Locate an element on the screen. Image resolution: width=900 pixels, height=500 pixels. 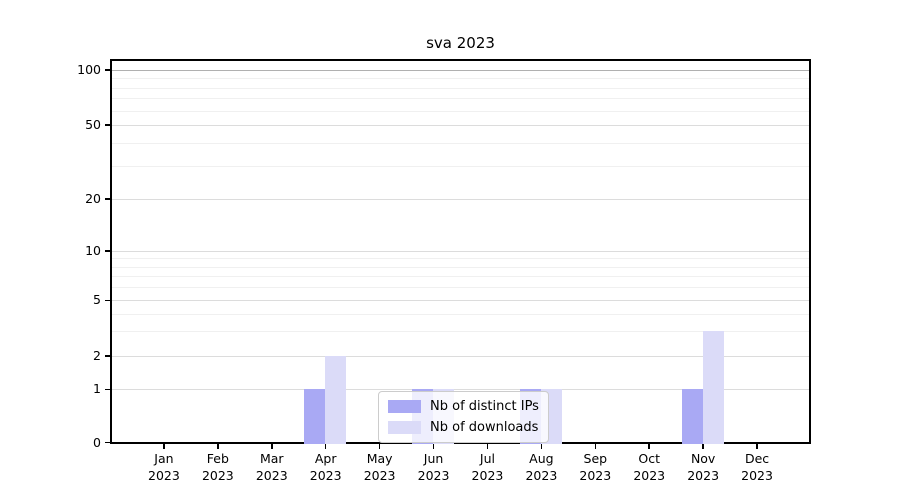
legend: Nb of distinct IPs Nb of downloads is located at coordinates (463, 417).